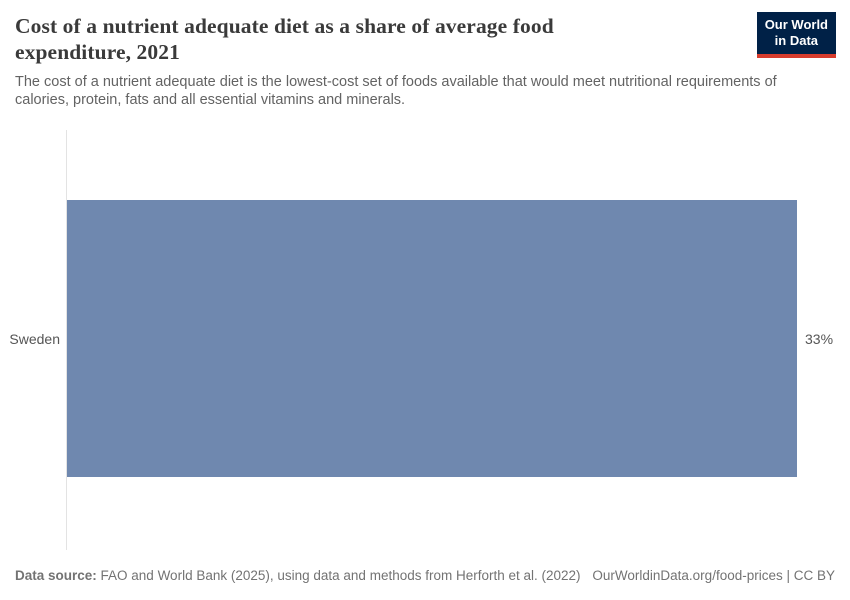  What do you see at coordinates (819, 339) in the screenshot?
I see `value-label-sweden: 33%` at bounding box center [819, 339].